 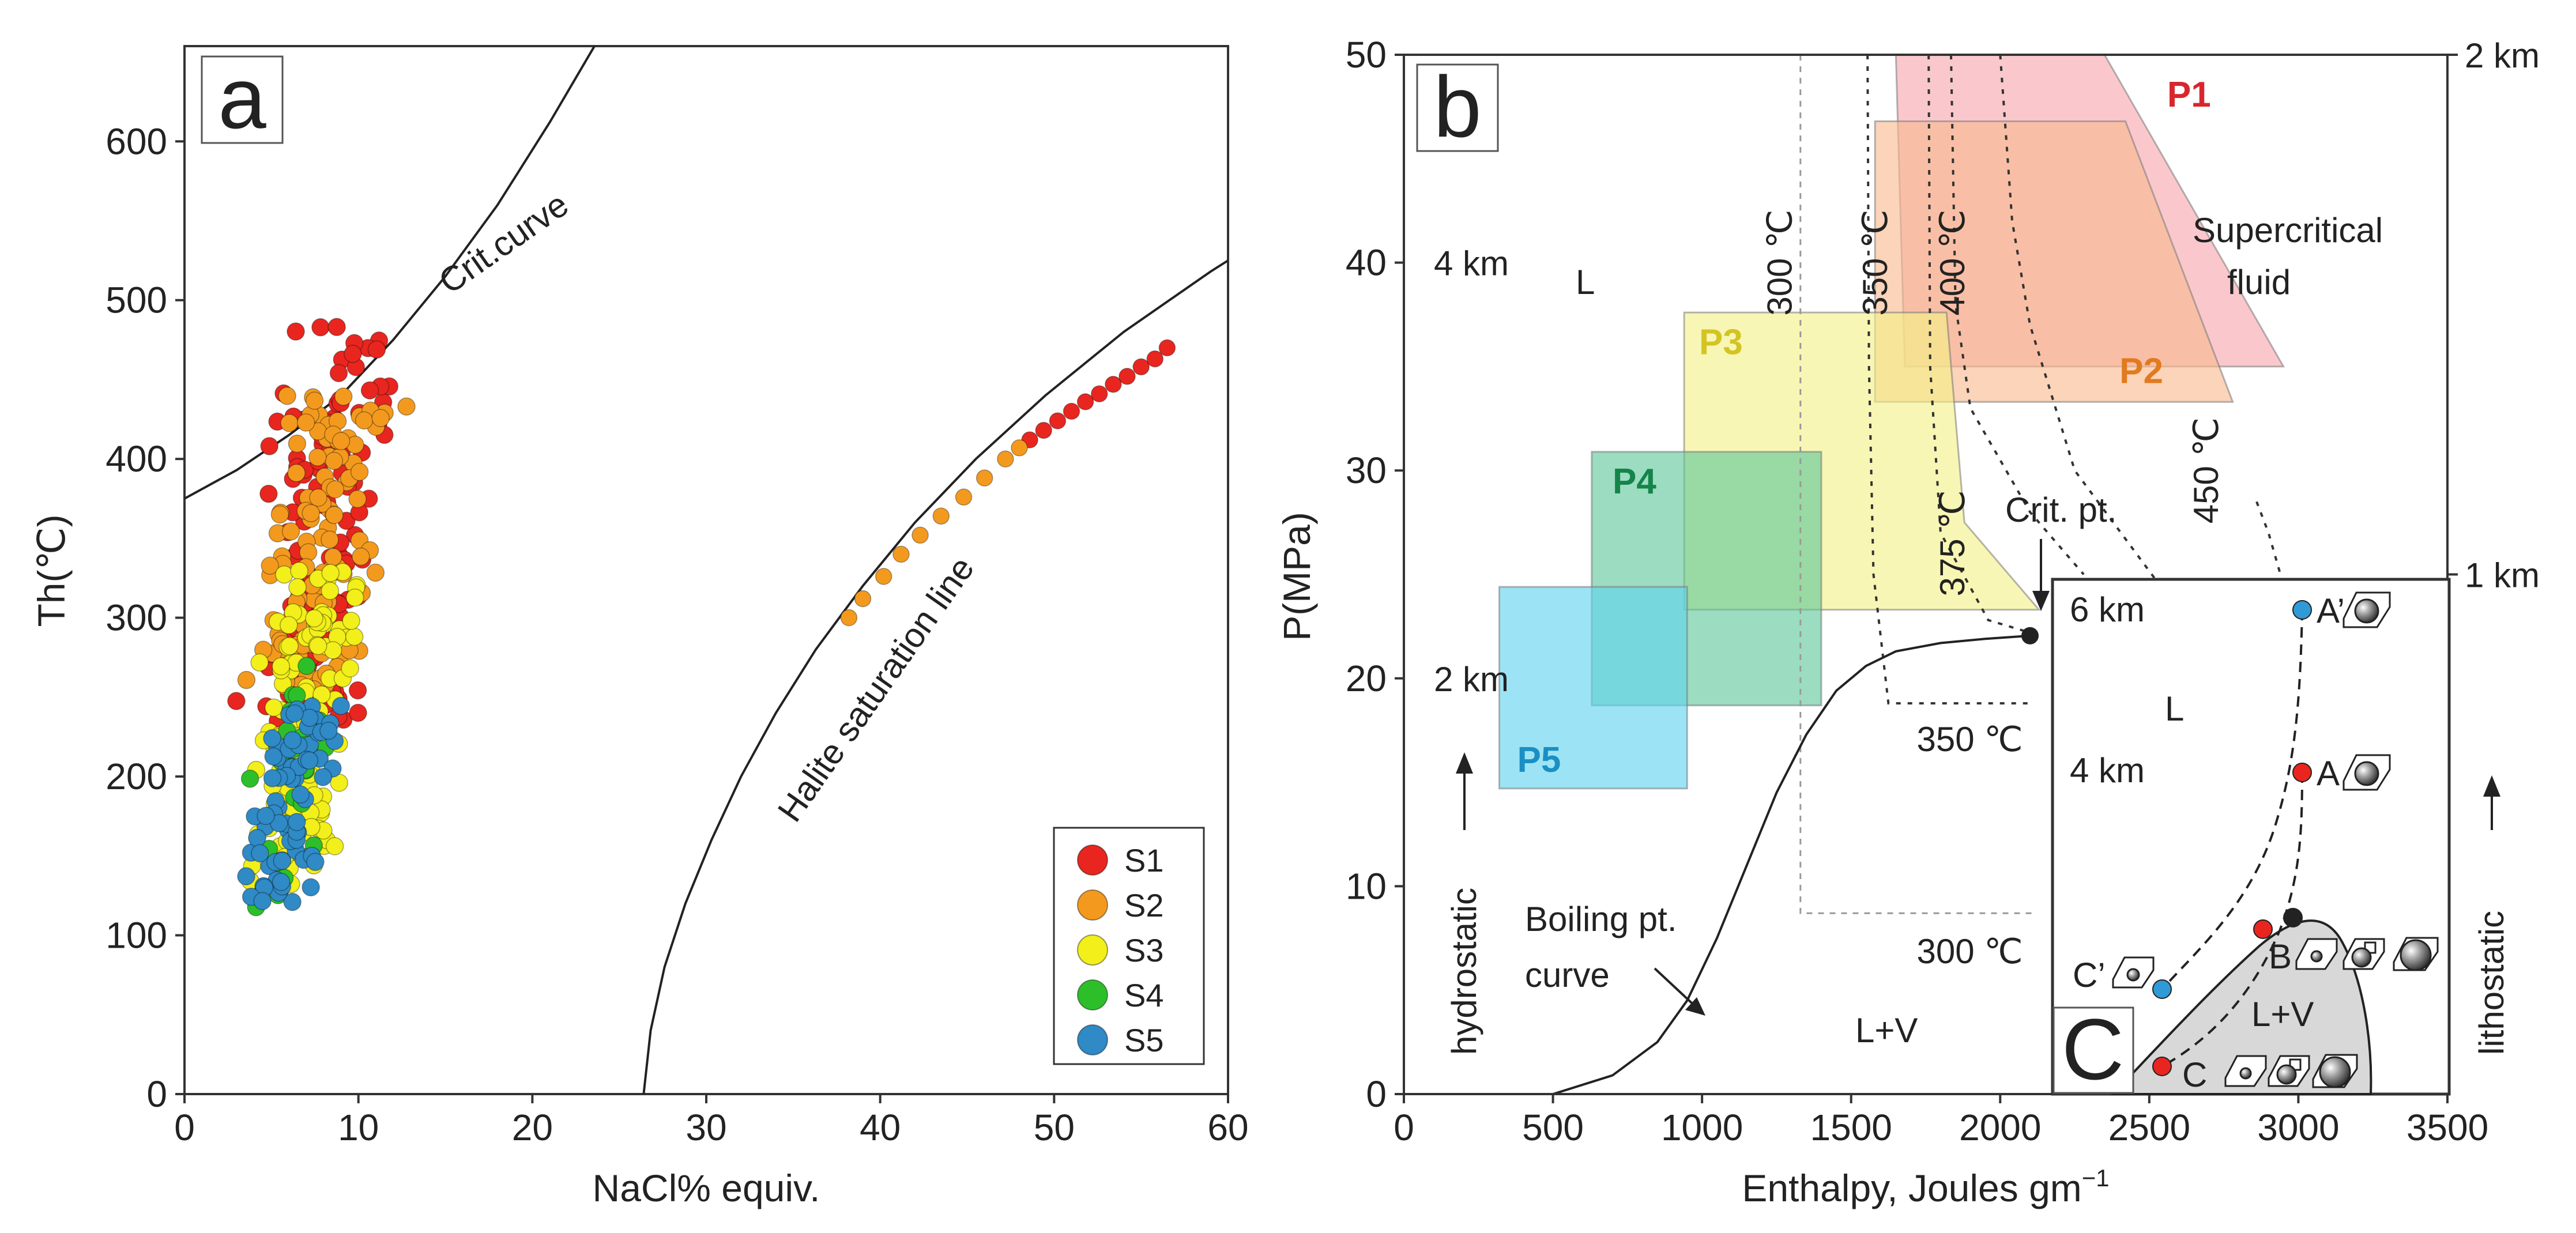 What do you see at coordinates (2206, 470) in the screenshot?
I see `isotherm-label-450: 450 ℃` at bounding box center [2206, 470].